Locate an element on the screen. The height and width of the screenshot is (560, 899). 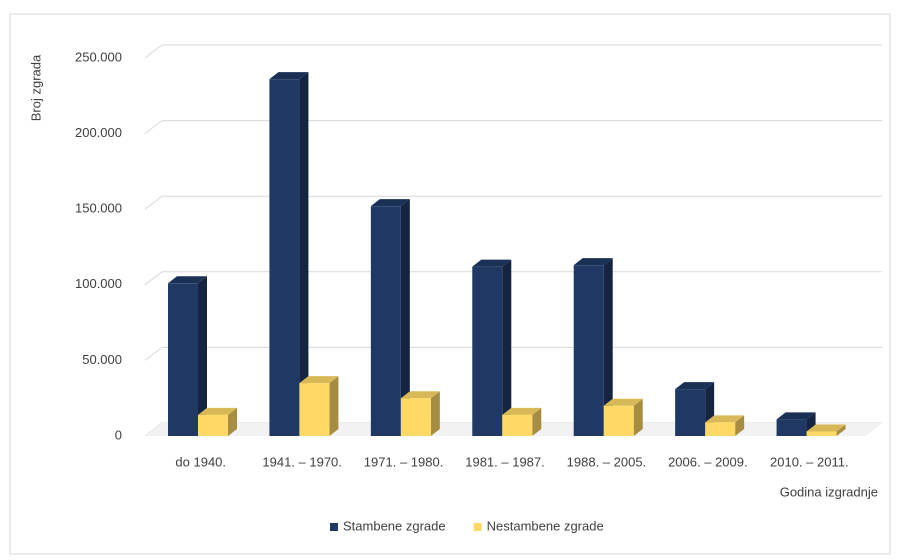
y-tick-label: 100.000 is located at coordinates (98, 283).